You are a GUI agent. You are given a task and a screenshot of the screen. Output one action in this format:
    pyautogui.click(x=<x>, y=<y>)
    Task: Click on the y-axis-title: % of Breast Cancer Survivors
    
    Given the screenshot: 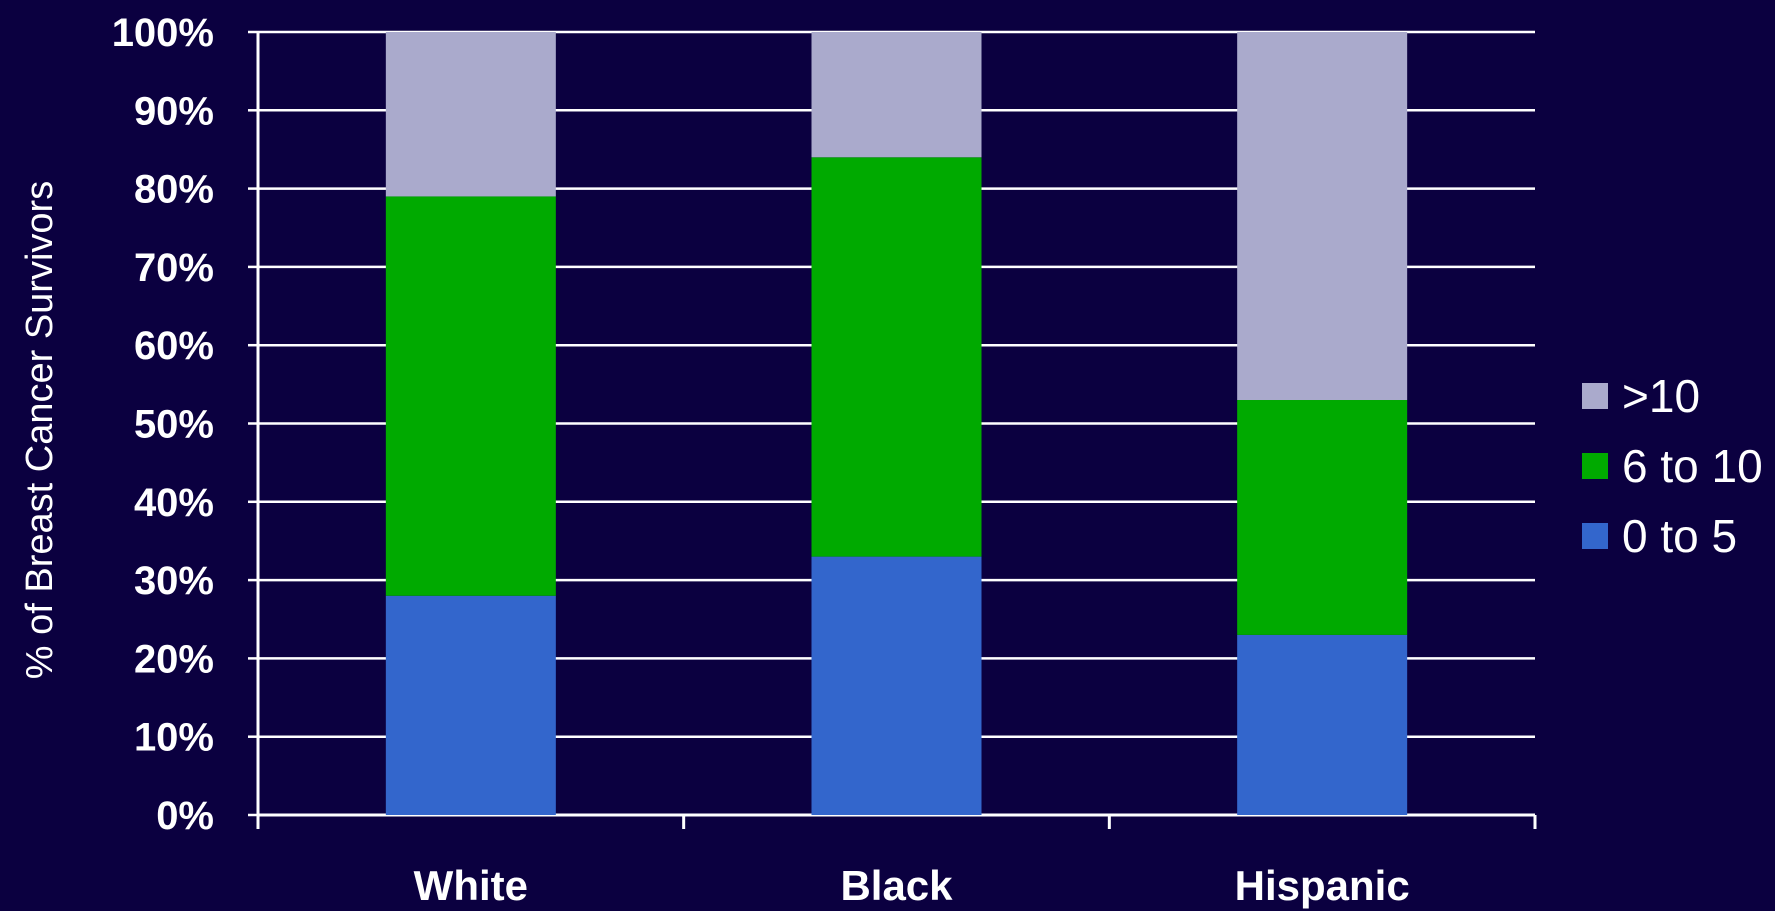 What is the action you would take?
    pyautogui.click(x=40, y=430)
    